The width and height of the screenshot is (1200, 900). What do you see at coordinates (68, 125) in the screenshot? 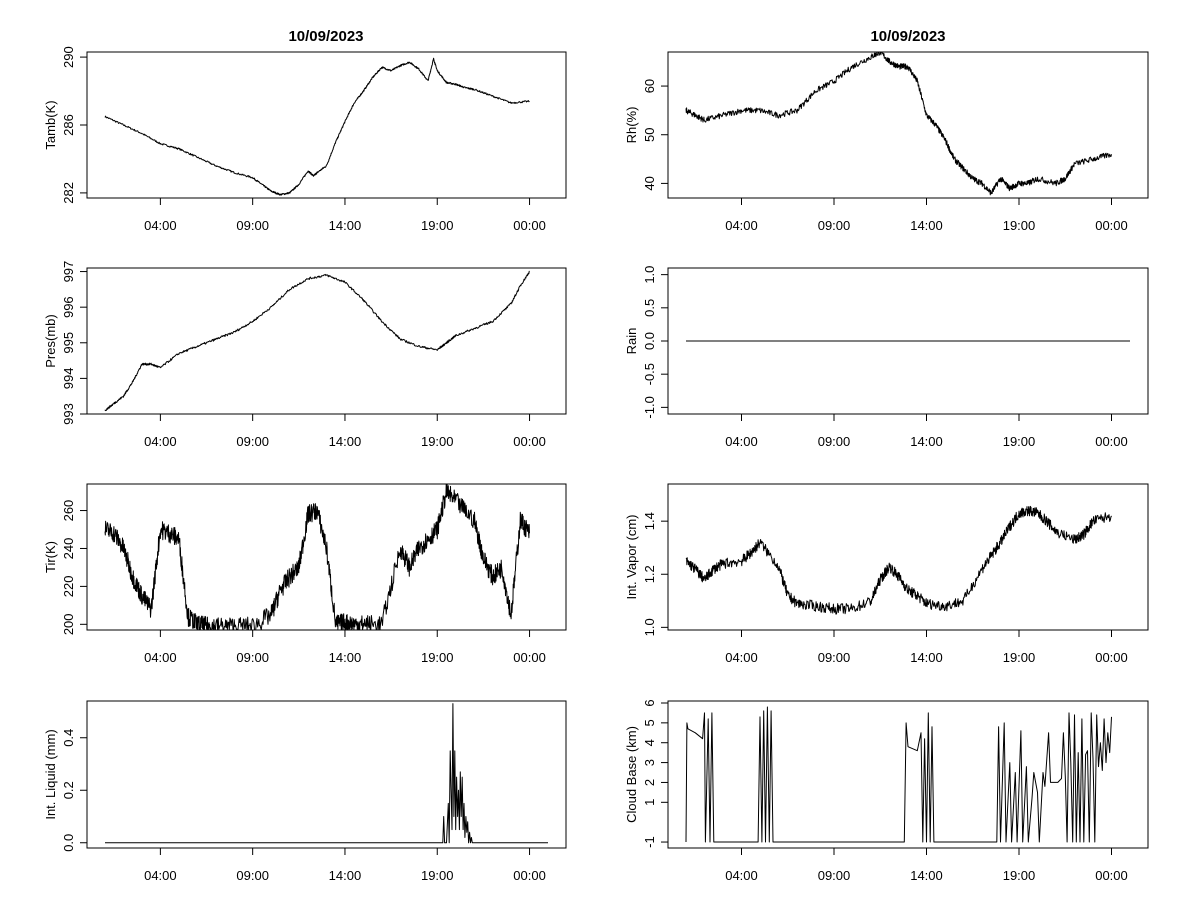
I see `y-tick-label: 286` at bounding box center [68, 125].